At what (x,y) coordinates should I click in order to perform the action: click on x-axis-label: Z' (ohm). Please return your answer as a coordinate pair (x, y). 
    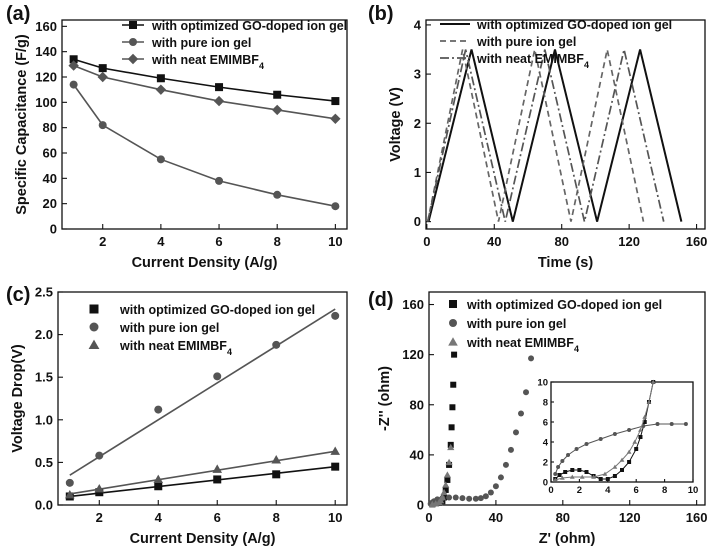
    Looking at the image, I should click on (567, 539).